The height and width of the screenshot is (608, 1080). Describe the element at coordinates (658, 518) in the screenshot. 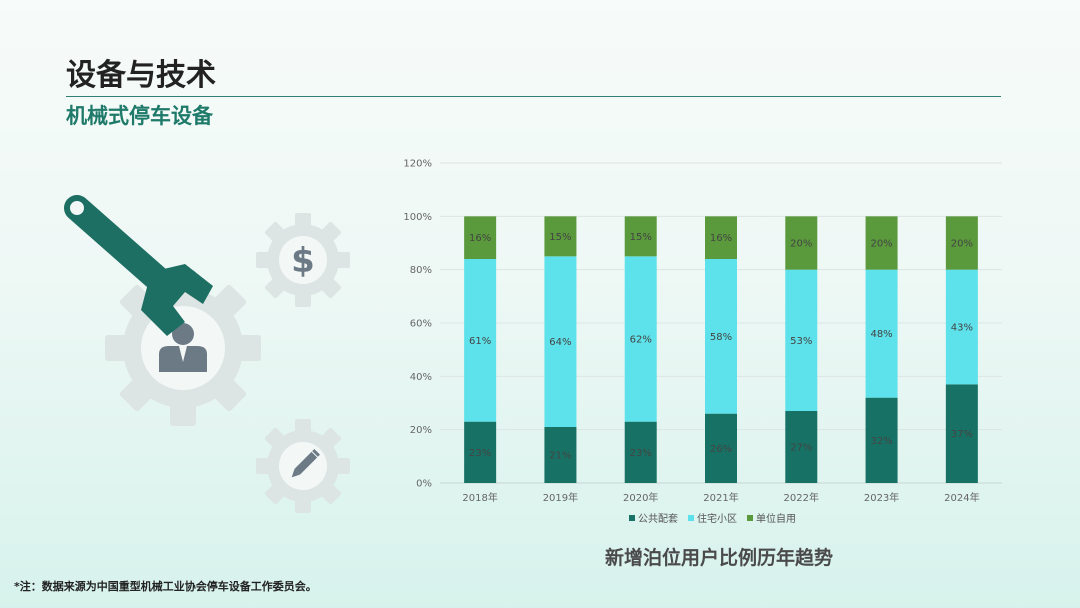

I see `legend-label: 公共配套` at that location.